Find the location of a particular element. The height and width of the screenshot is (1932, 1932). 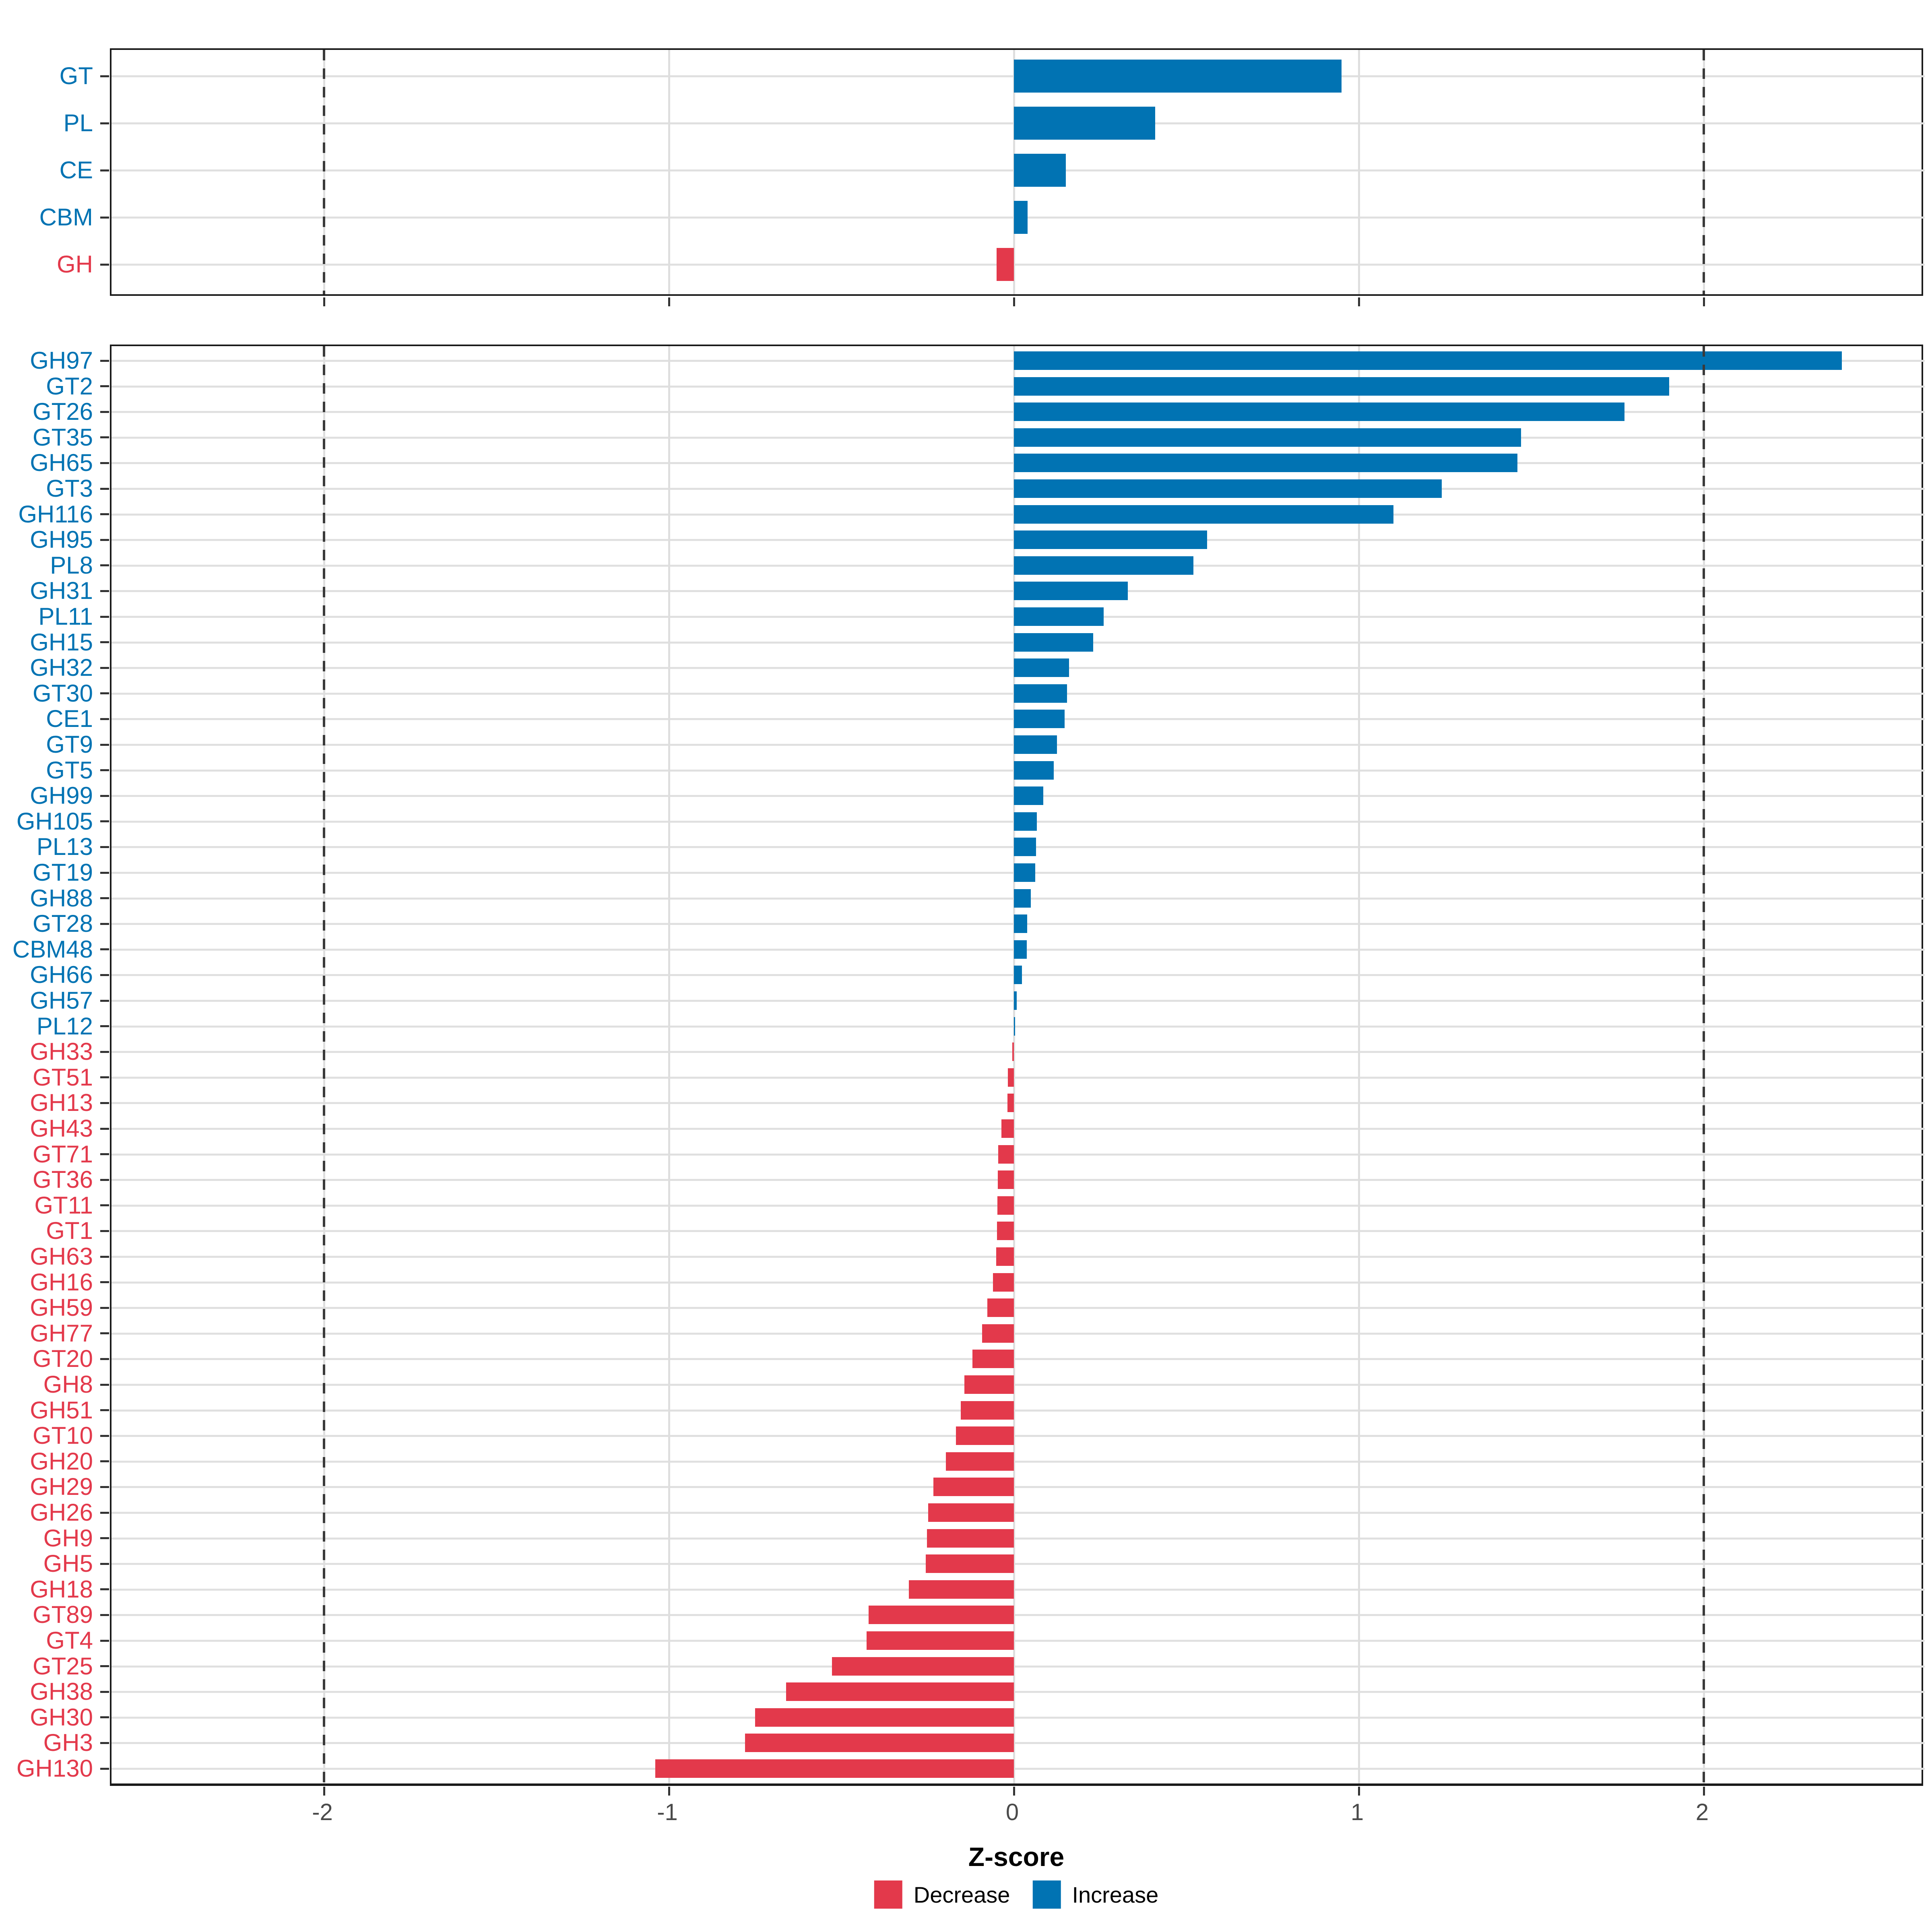

y-label-GT35: GT35 is located at coordinates (62, 437).